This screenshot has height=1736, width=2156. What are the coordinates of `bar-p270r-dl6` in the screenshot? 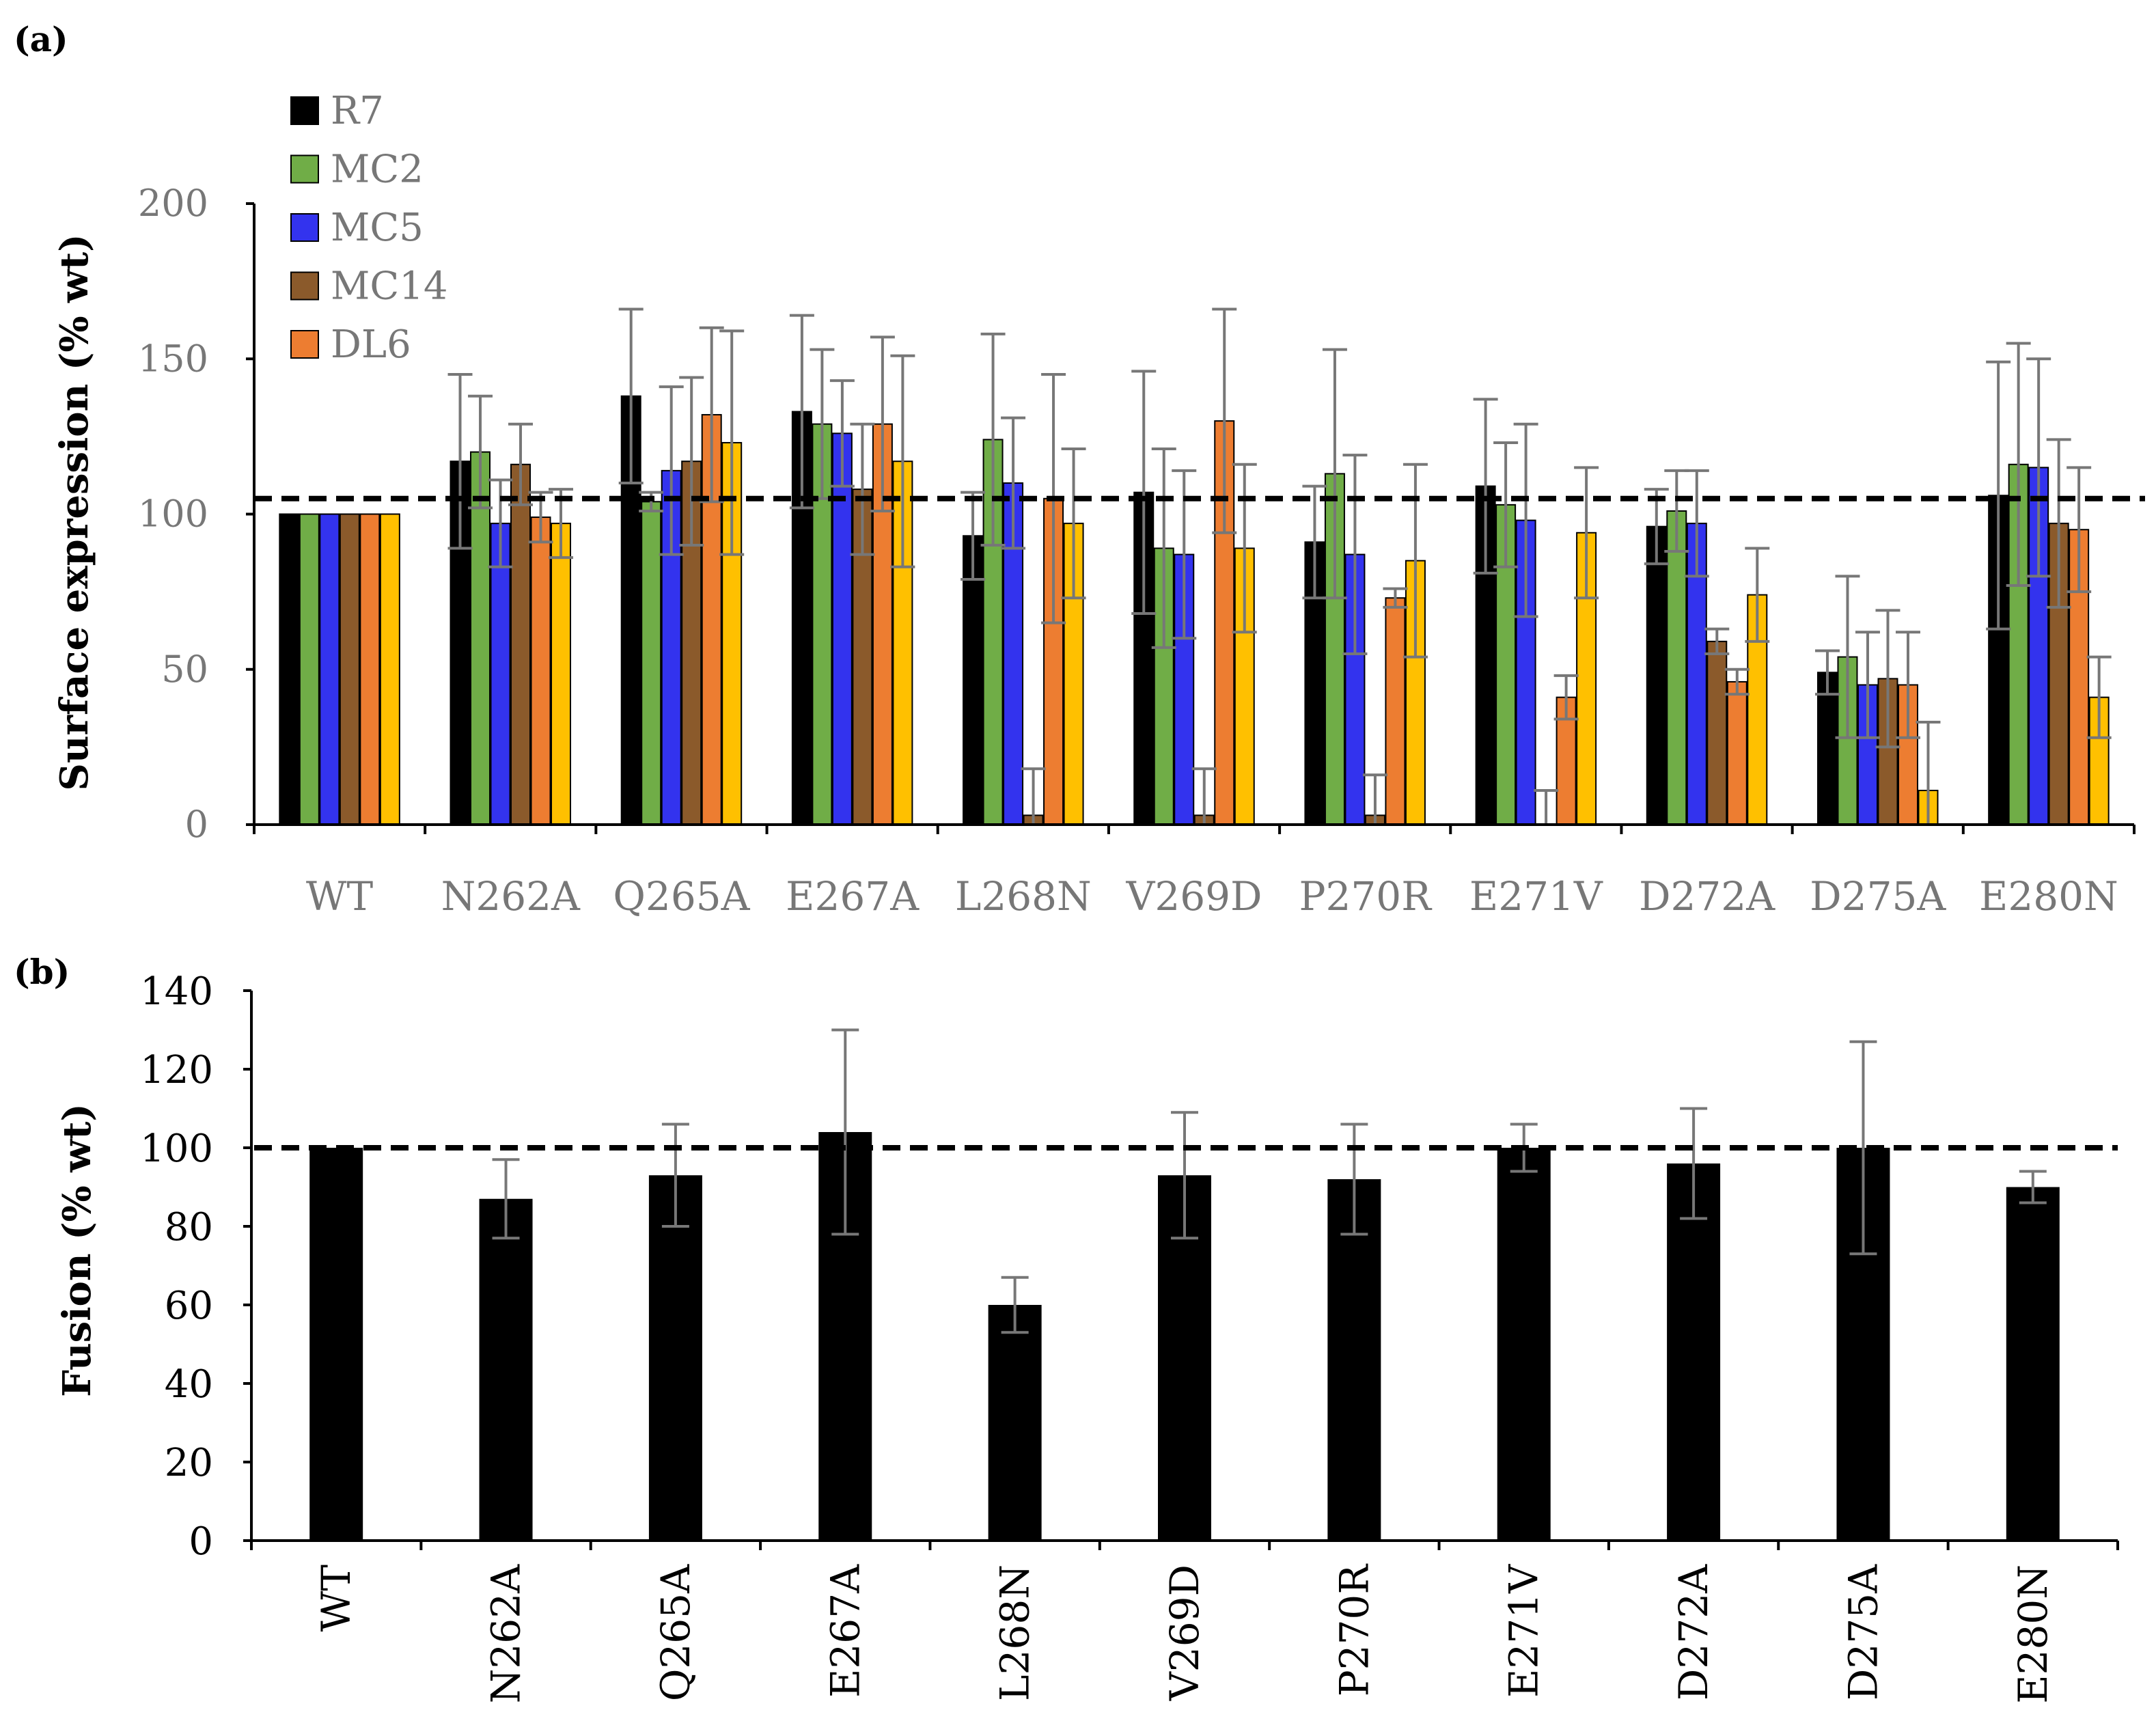 It's located at (1395, 711).